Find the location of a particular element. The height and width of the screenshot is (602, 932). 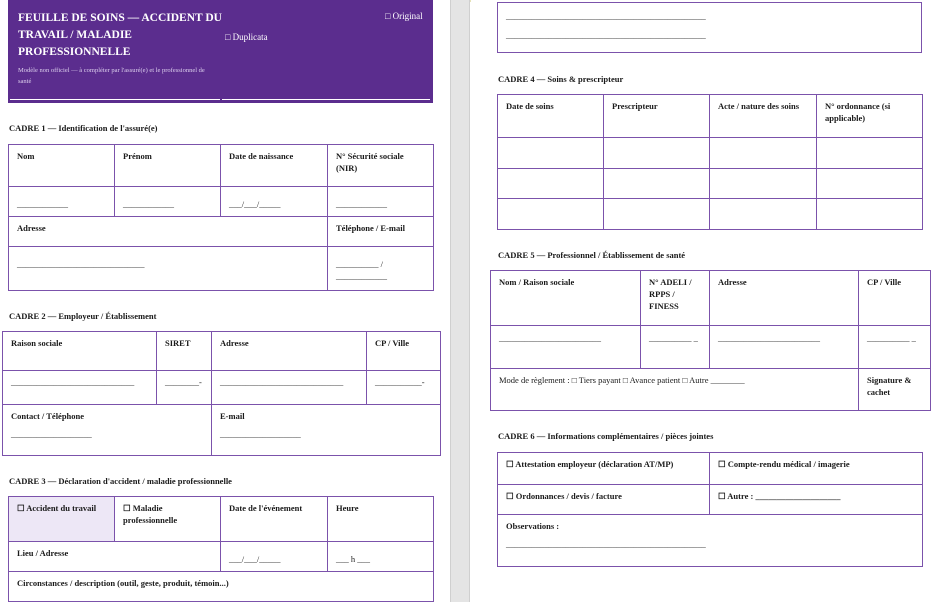

cp-ville-field: __________ _ is located at coordinates (894, 347).